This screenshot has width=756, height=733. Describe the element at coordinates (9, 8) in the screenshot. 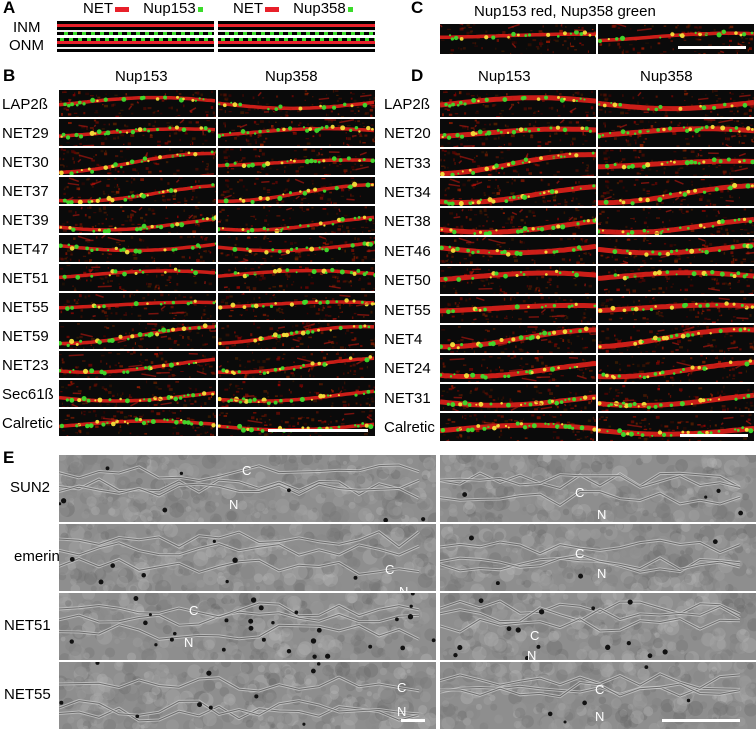

I see `panel-a-letter: A` at that location.